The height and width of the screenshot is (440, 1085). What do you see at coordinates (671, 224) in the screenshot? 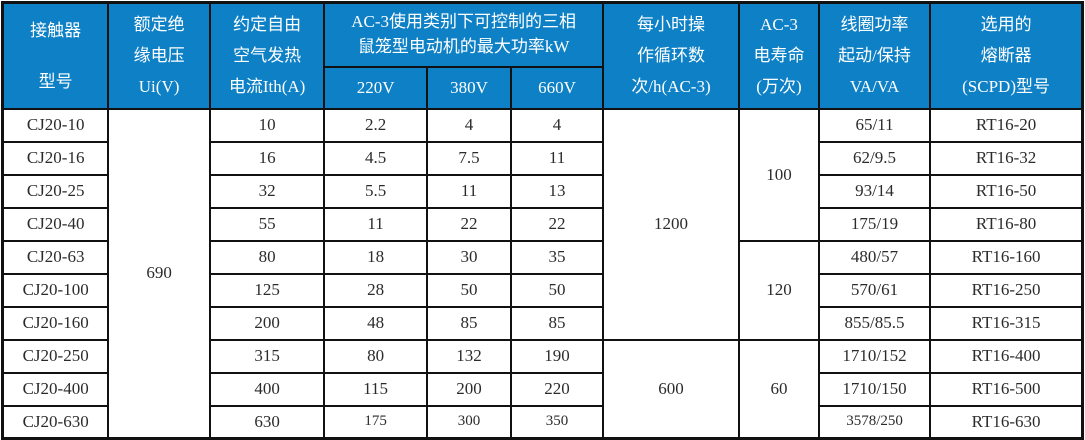
I see `cell-cycles: 1200` at bounding box center [671, 224].